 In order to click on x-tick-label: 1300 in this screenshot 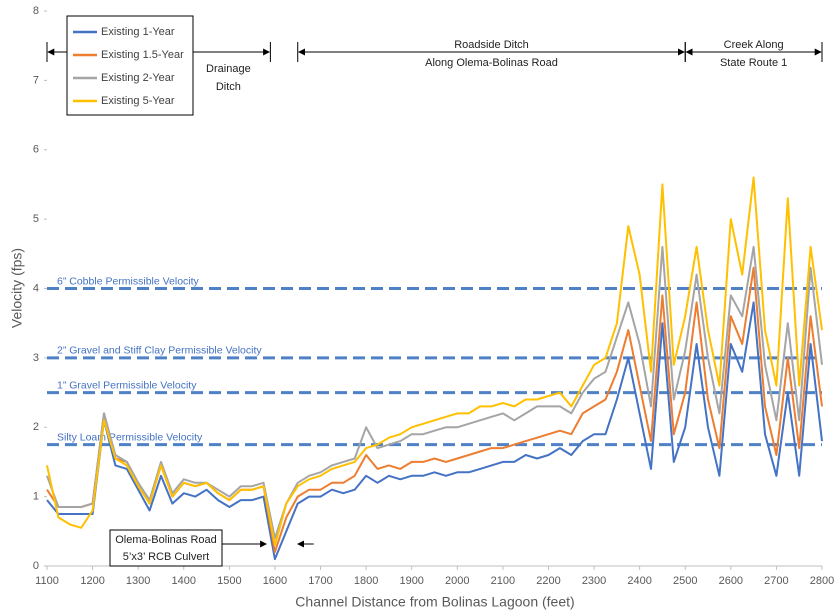, I will do `click(138, 581)`.